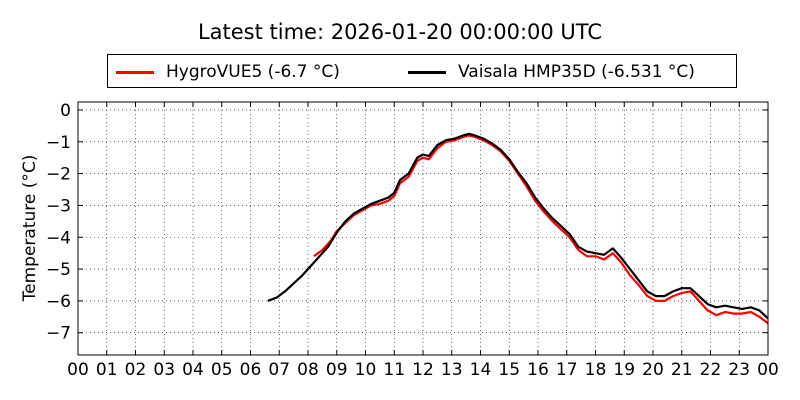 This screenshot has width=800, height=400. Describe the element at coordinates (538, 370) in the screenshot. I see `x-tick-label: 16` at that location.